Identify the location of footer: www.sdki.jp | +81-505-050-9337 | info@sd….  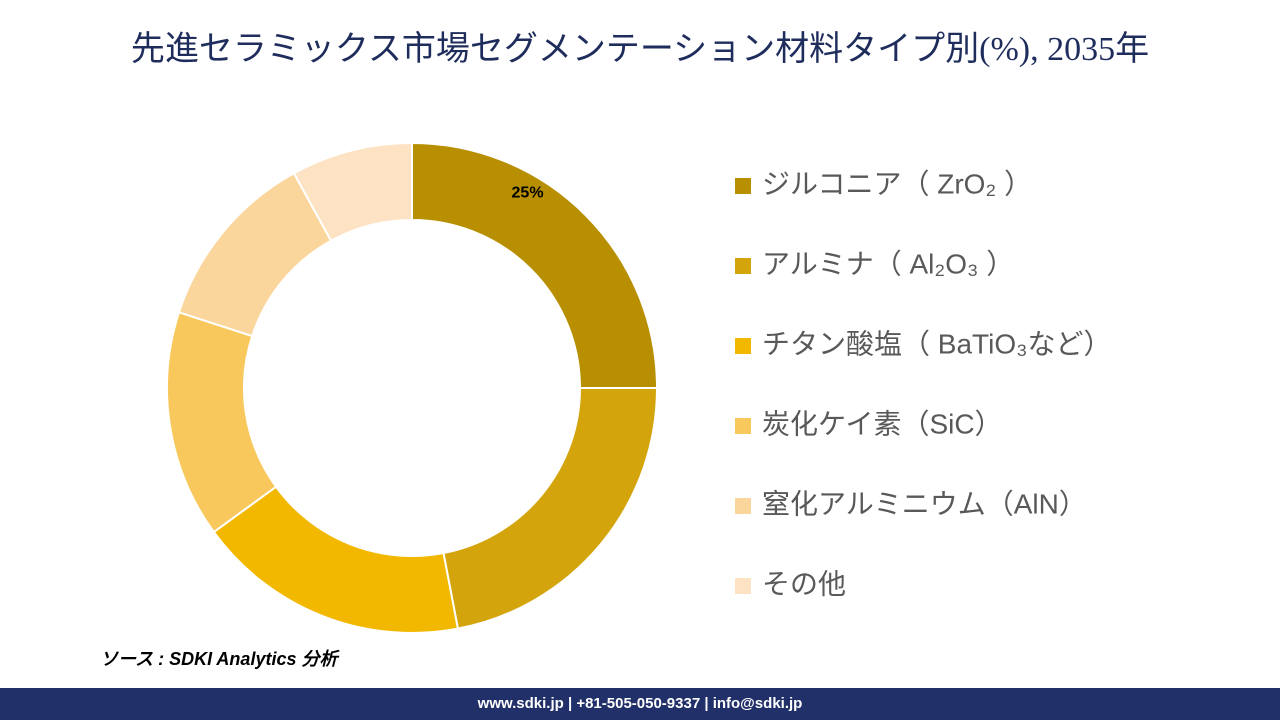
(640, 703).